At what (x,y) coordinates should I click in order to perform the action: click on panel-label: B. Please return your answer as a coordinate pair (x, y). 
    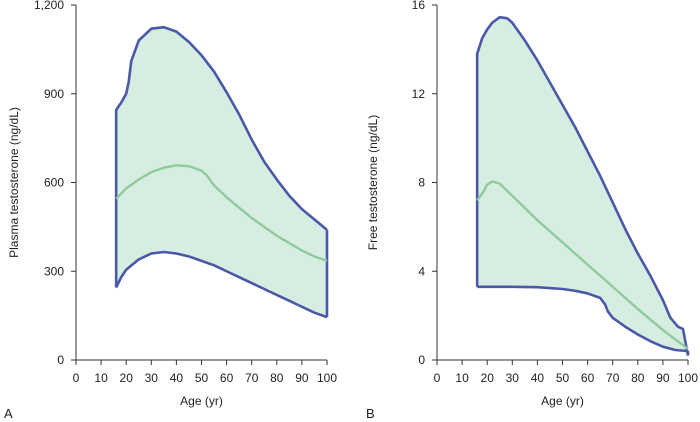
    Looking at the image, I should click on (370, 413).